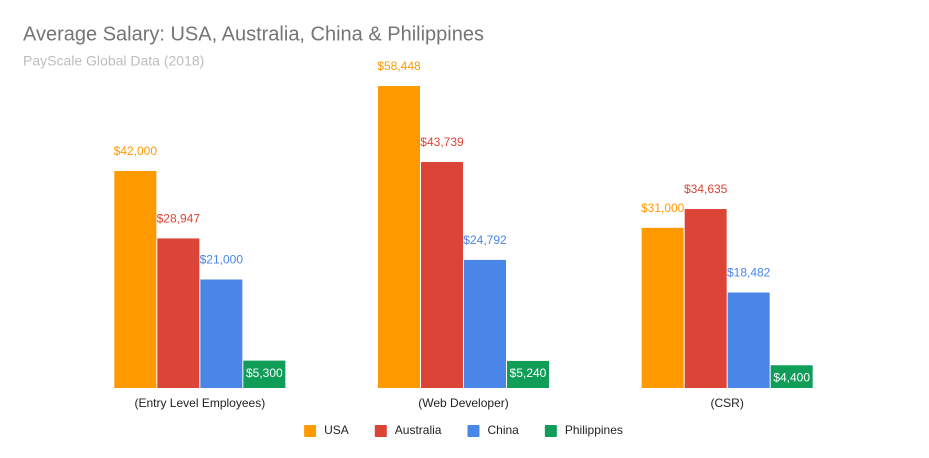  What do you see at coordinates (663, 208) in the screenshot?
I see `data-label: $31,000` at bounding box center [663, 208].